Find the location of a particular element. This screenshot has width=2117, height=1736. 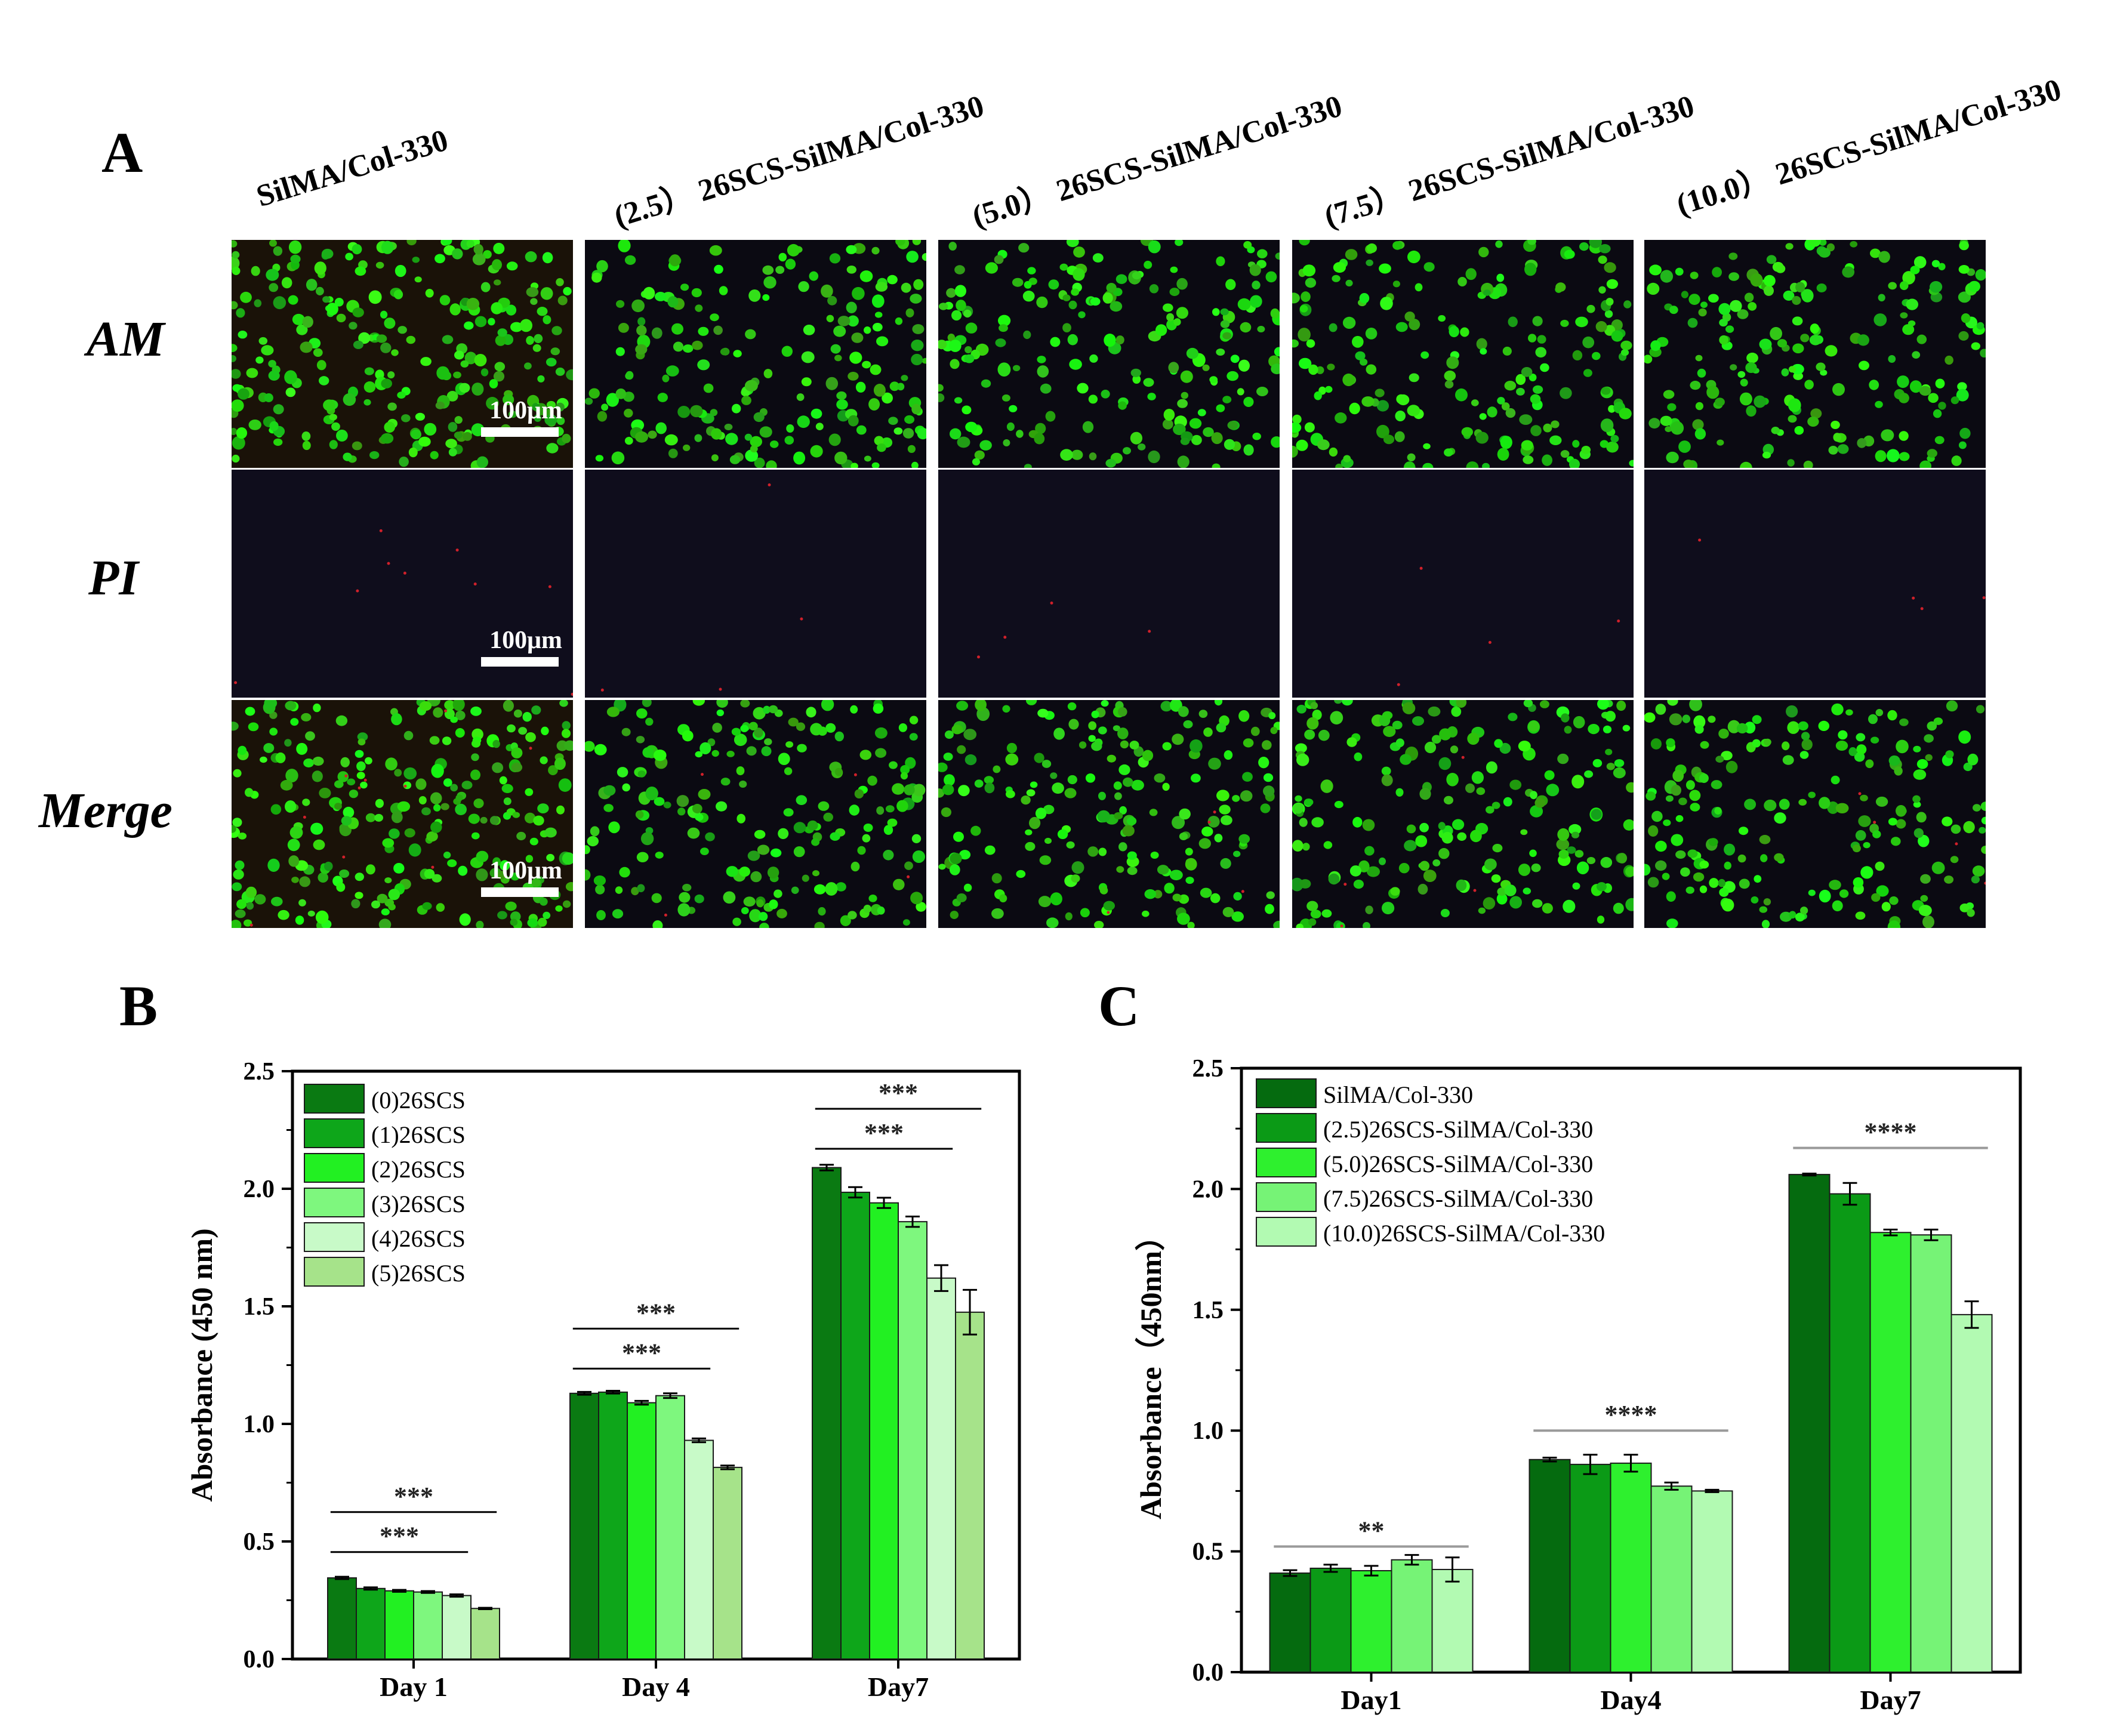

x-tick-label: Day1 is located at coordinates (1371, 1700).